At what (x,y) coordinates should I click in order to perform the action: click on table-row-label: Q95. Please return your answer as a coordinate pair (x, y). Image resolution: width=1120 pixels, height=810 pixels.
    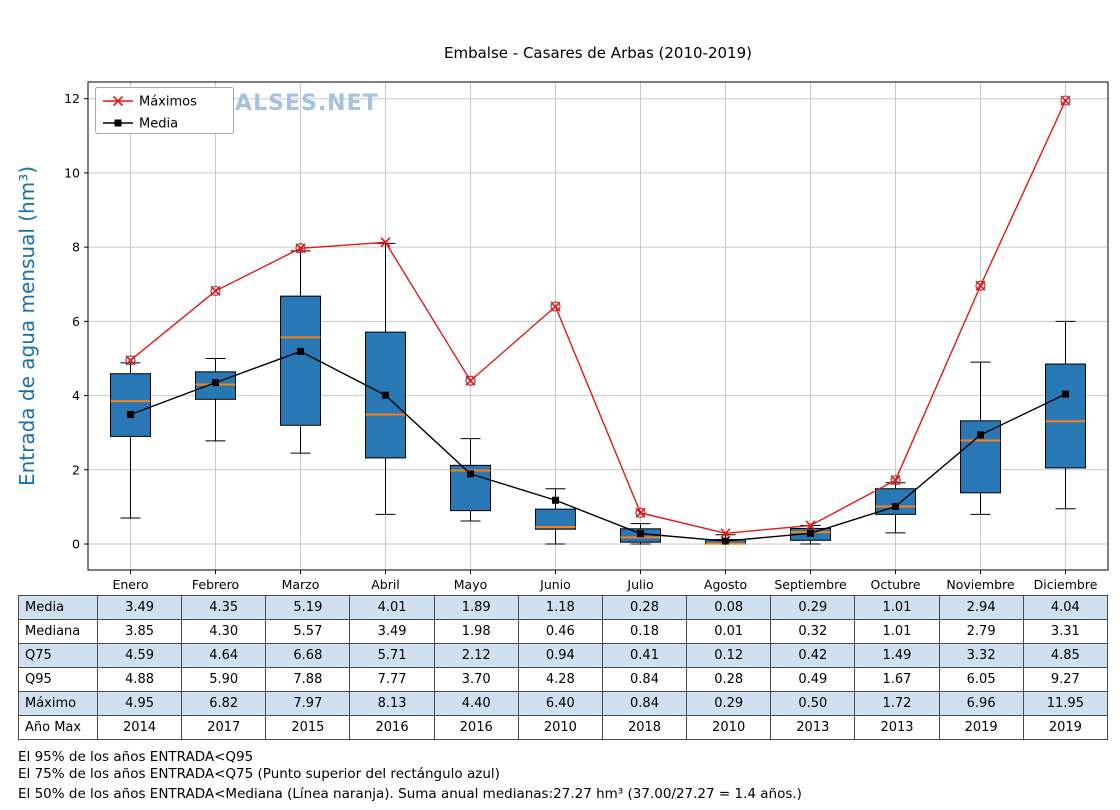
    Looking at the image, I should click on (58, 679).